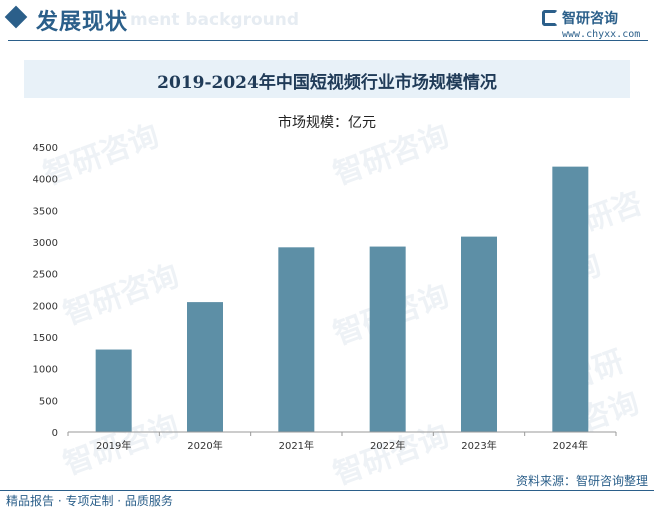 This screenshot has height=509, width=654. What do you see at coordinates (113, 445) in the screenshot?
I see `x-tick-label: 2019年` at bounding box center [113, 445].